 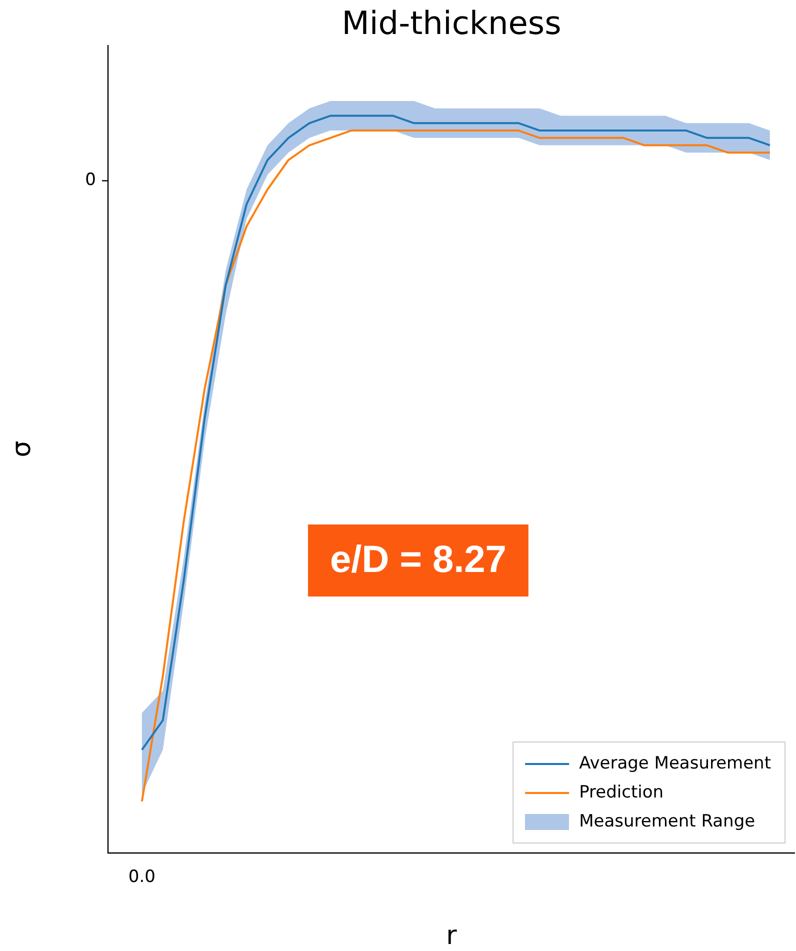 What do you see at coordinates (142, 876) in the screenshot?
I see `text: 0.0` at bounding box center [142, 876].